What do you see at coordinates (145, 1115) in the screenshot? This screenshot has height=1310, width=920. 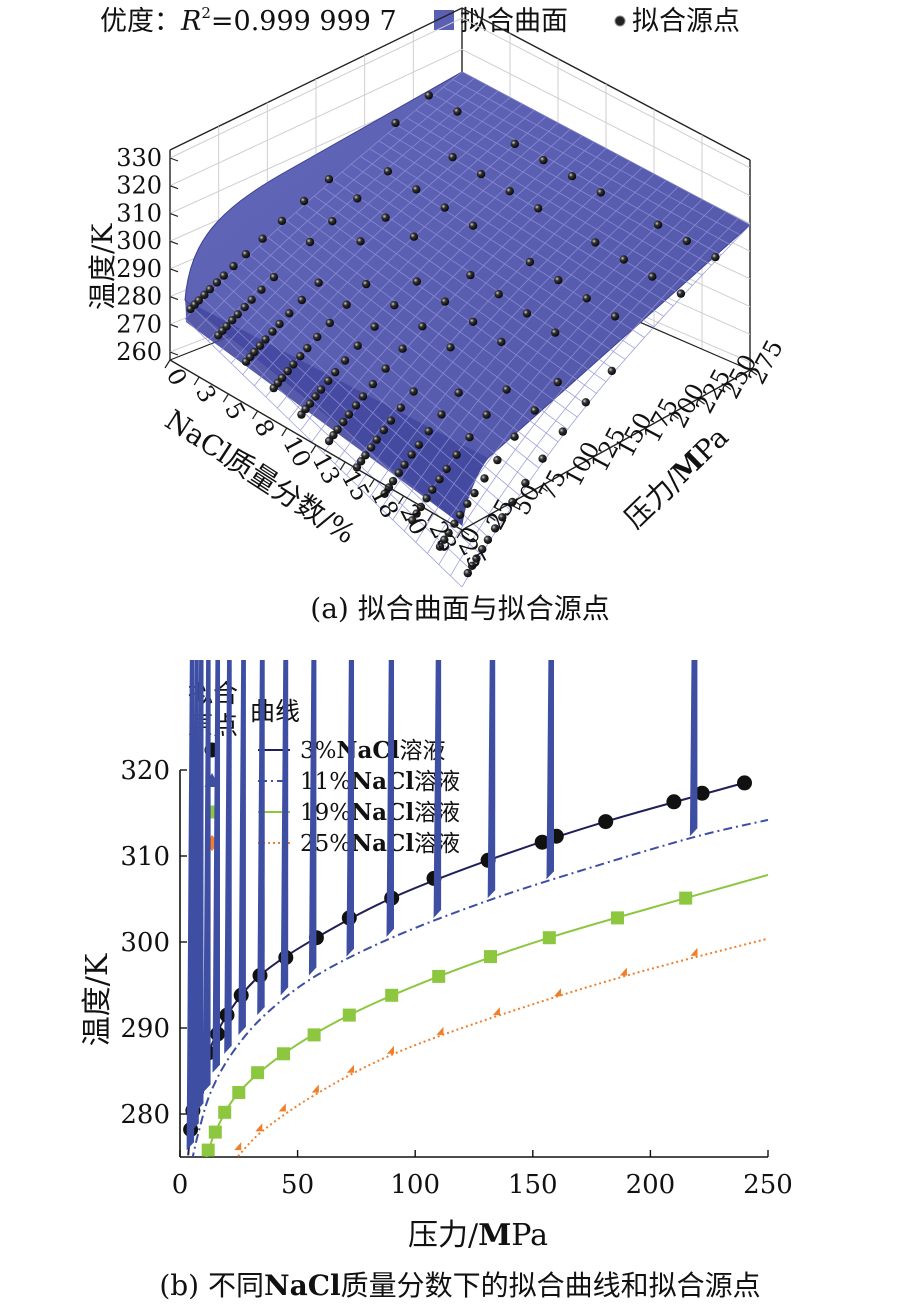 I see `y-tick-label: 280` at bounding box center [145, 1115].